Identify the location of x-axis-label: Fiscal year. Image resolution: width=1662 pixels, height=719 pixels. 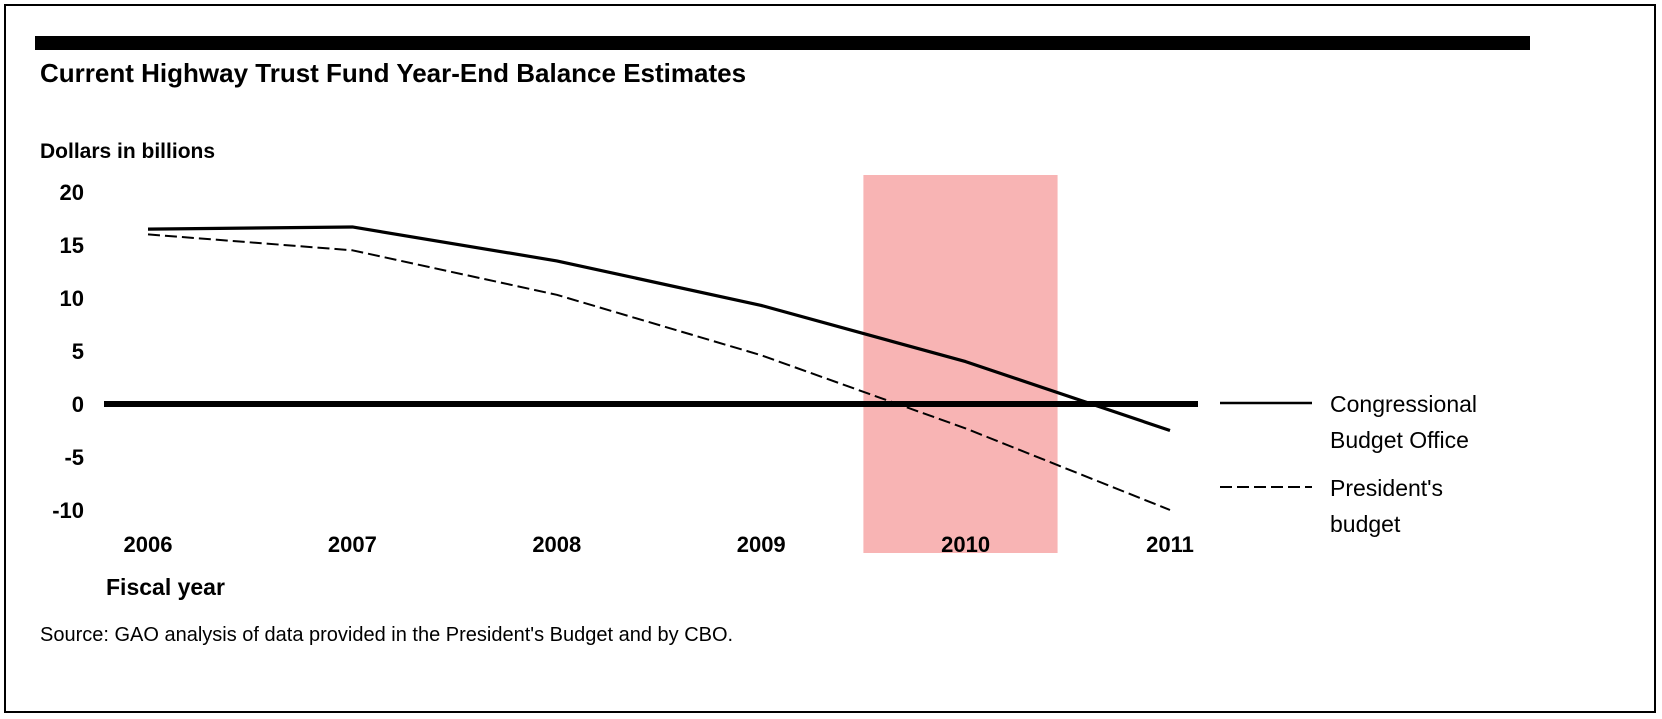
(165, 587).